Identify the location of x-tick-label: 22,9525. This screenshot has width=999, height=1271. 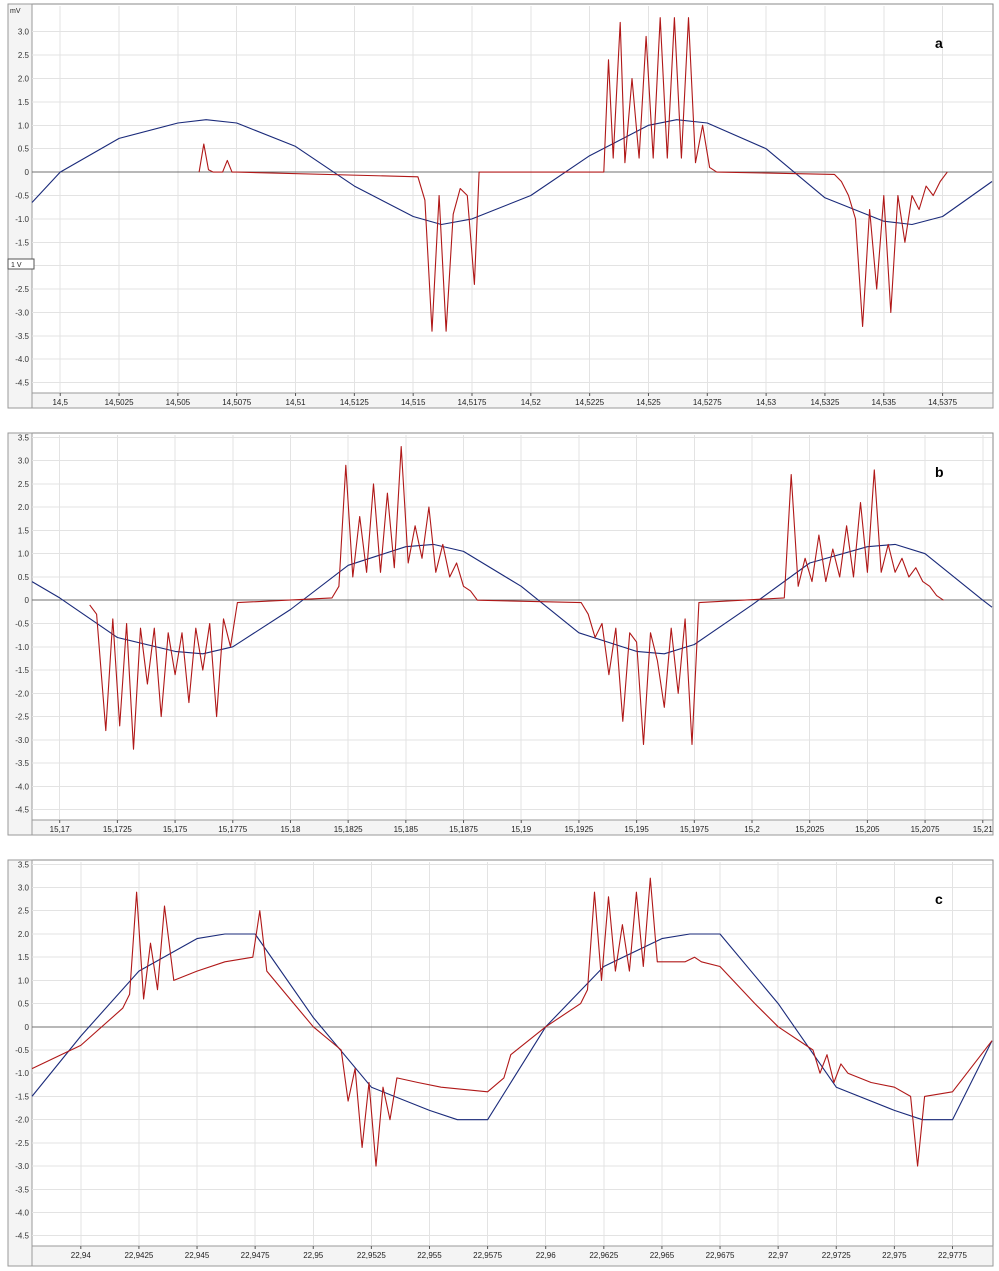
(371, 1255).